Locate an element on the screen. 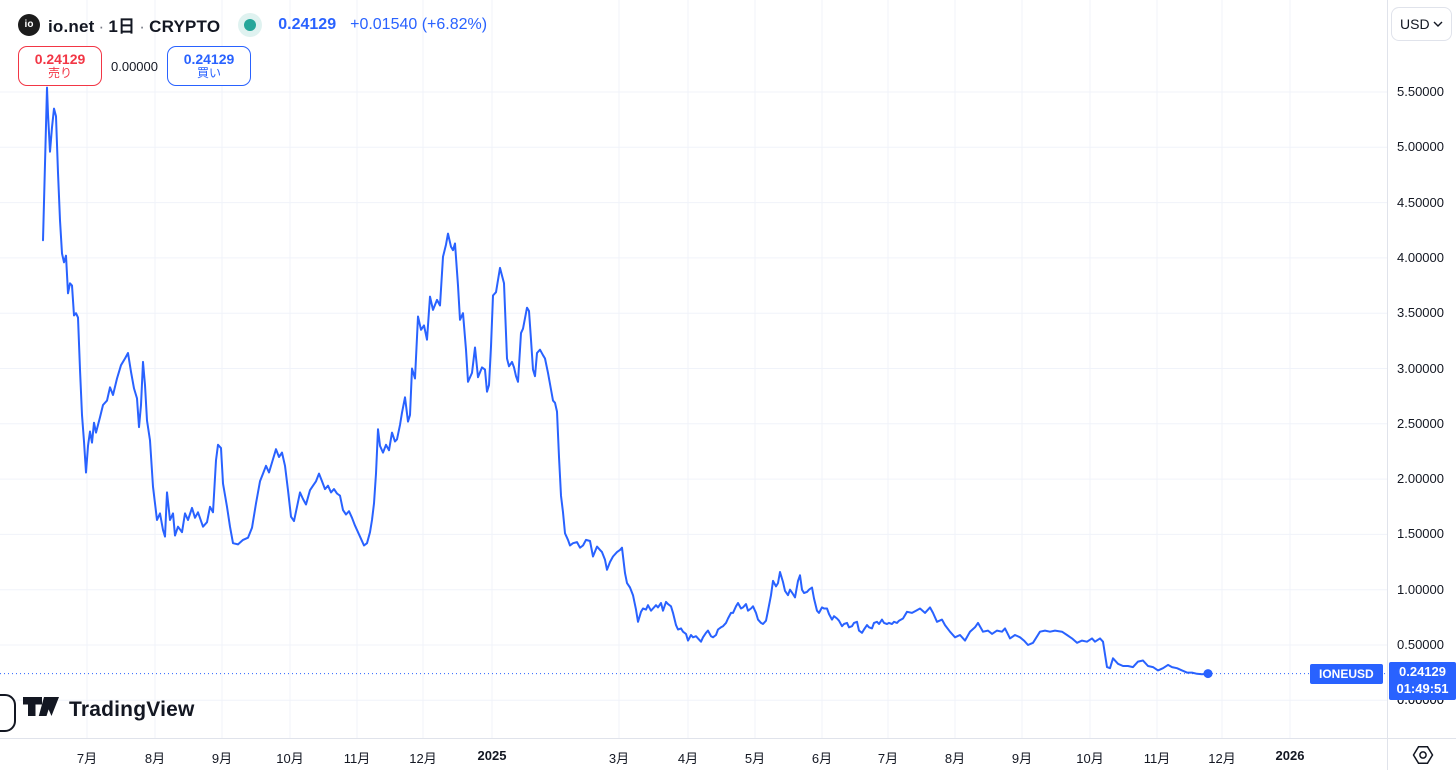 This screenshot has height=770, width=1456. buy-label: 買い is located at coordinates (208, 73).